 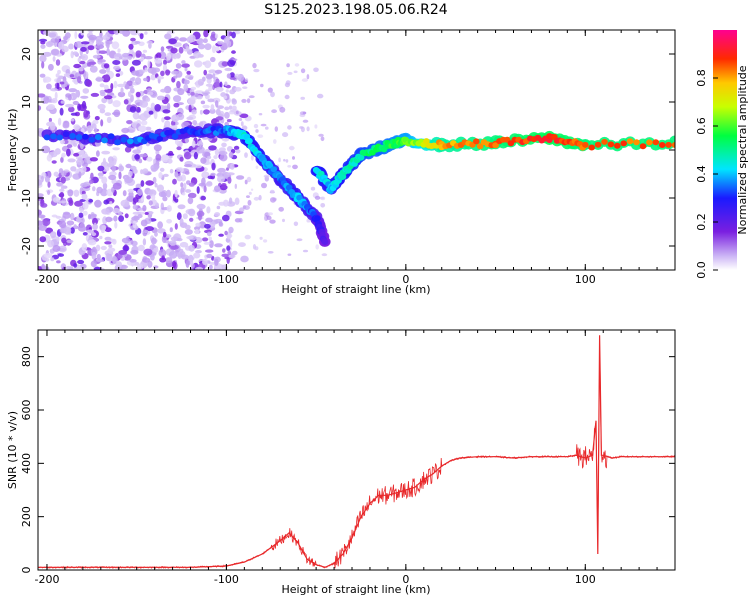 What do you see at coordinates (405, 279) in the screenshot?
I see `x-tick-label: 0` at bounding box center [405, 279].